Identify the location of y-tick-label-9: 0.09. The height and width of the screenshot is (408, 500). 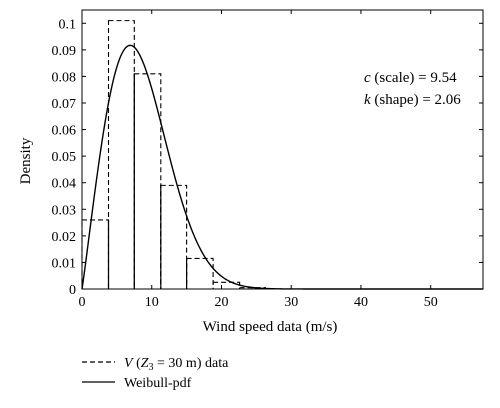
(64, 51).